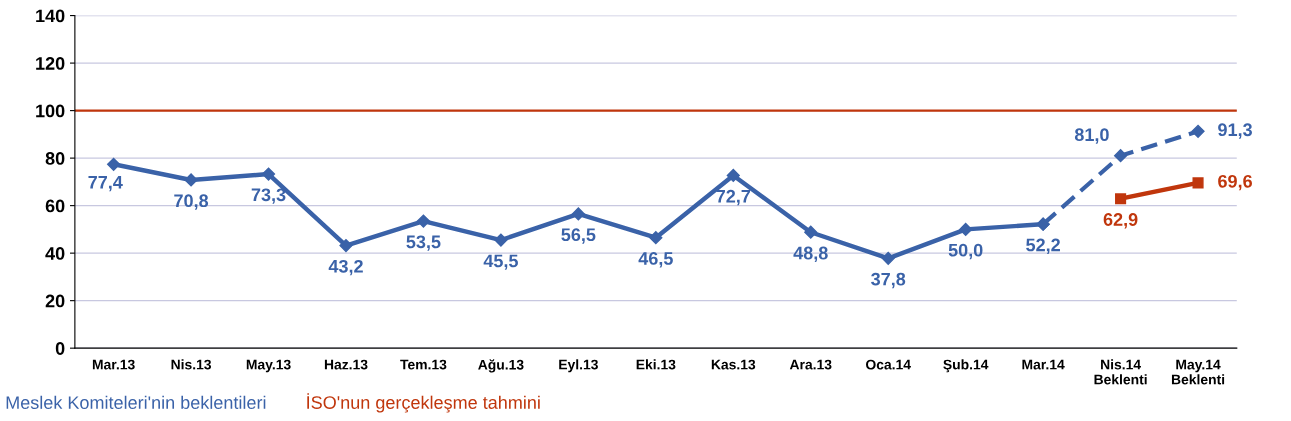 The height and width of the screenshot is (421, 1291). Describe the element at coordinates (578, 236) in the screenshot. I see `data-label: 56,5` at that location.